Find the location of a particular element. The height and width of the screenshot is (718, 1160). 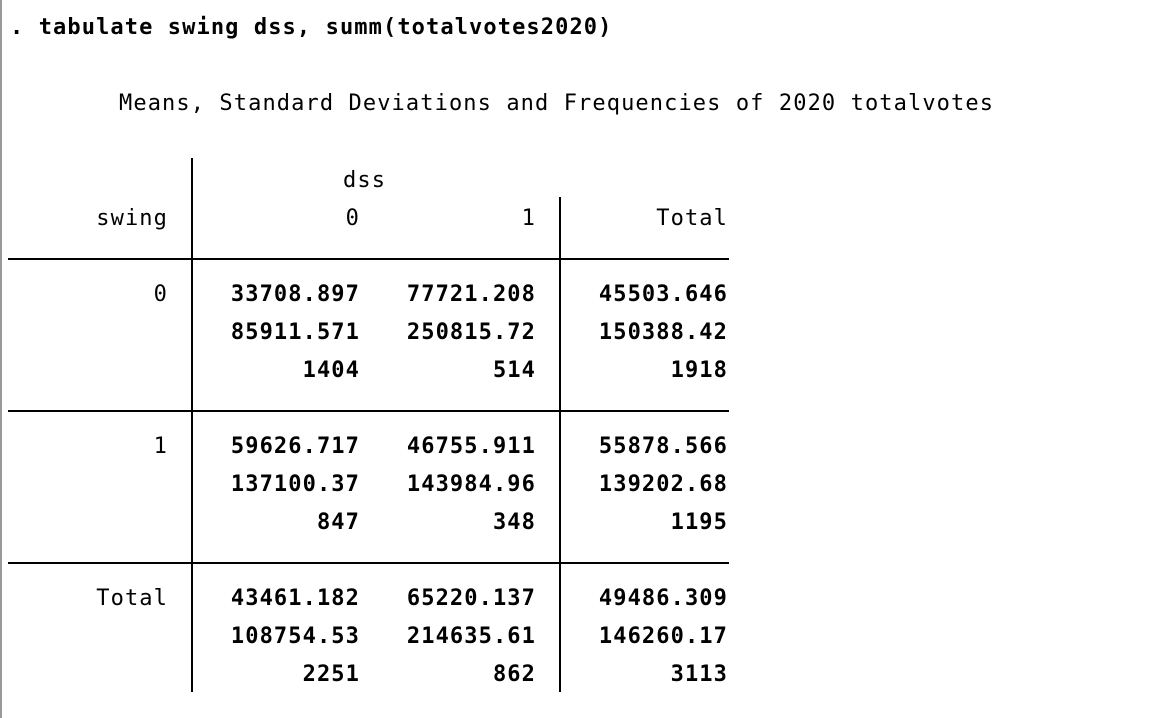

cell-freq: 514 is located at coordinates (514, 370).